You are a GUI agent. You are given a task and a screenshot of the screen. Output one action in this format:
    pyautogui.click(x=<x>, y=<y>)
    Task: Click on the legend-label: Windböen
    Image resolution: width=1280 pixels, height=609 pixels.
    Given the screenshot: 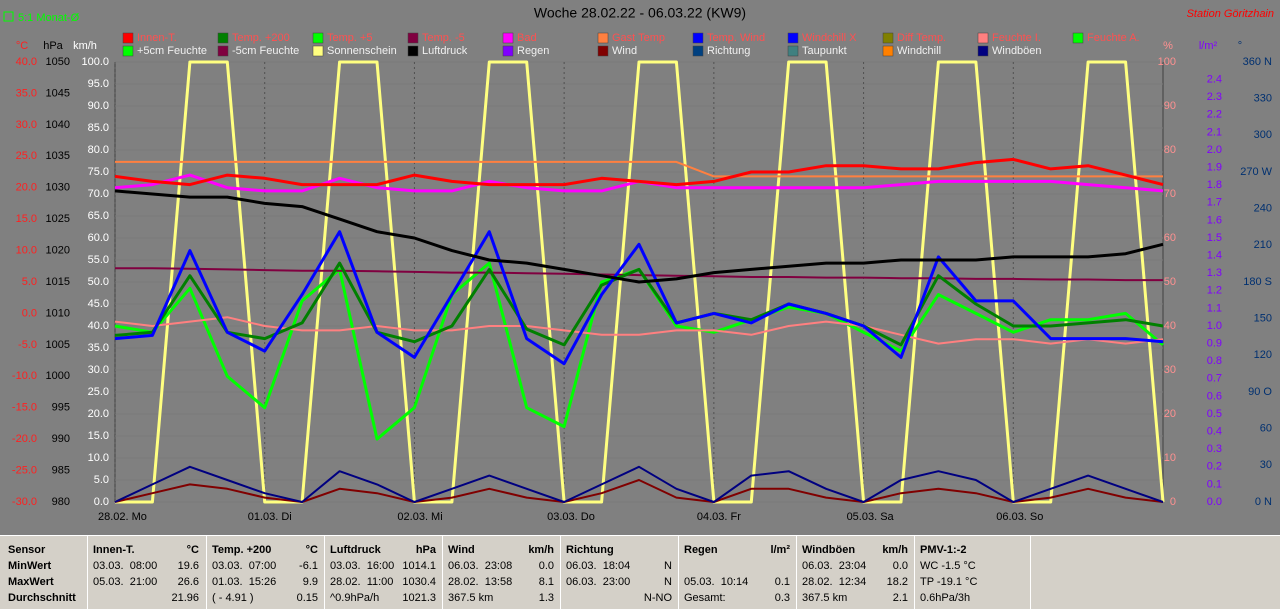 What is the action you would take?
    pyautogui.click(x=1017, y=51)
    